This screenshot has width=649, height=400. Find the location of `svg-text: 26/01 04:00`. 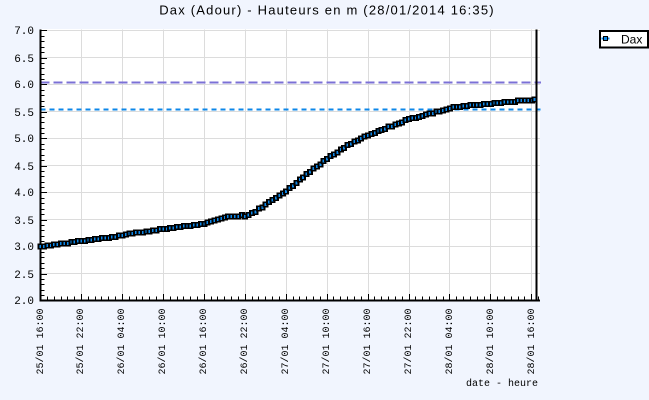

svg-text: 26/01 04:00 is located at coordinates (122, 342).